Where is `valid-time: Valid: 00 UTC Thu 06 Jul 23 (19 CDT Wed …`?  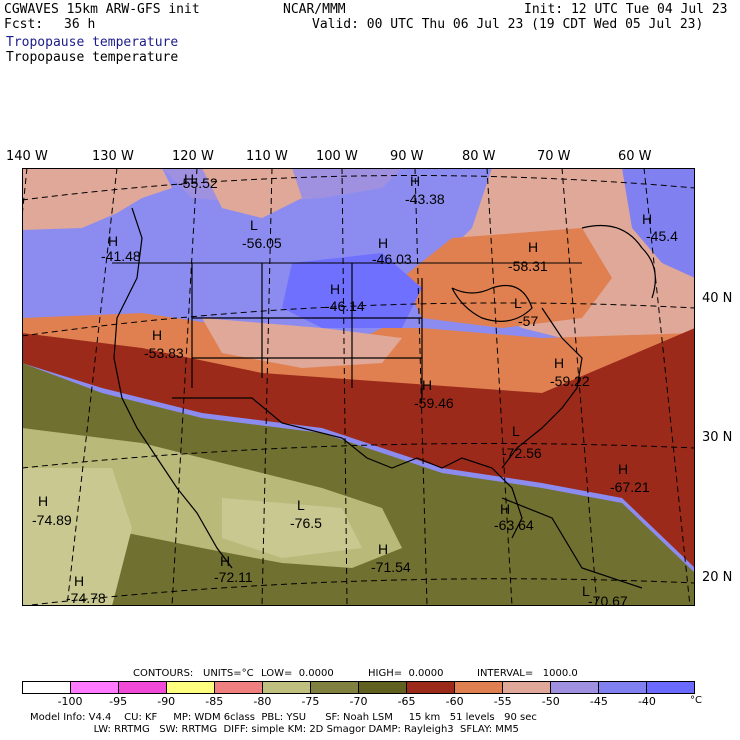
valid-time: Valid: 00 UTC Thu 06 Jul 23 (19 CDT Wed … is located at coordinates (508, 24).